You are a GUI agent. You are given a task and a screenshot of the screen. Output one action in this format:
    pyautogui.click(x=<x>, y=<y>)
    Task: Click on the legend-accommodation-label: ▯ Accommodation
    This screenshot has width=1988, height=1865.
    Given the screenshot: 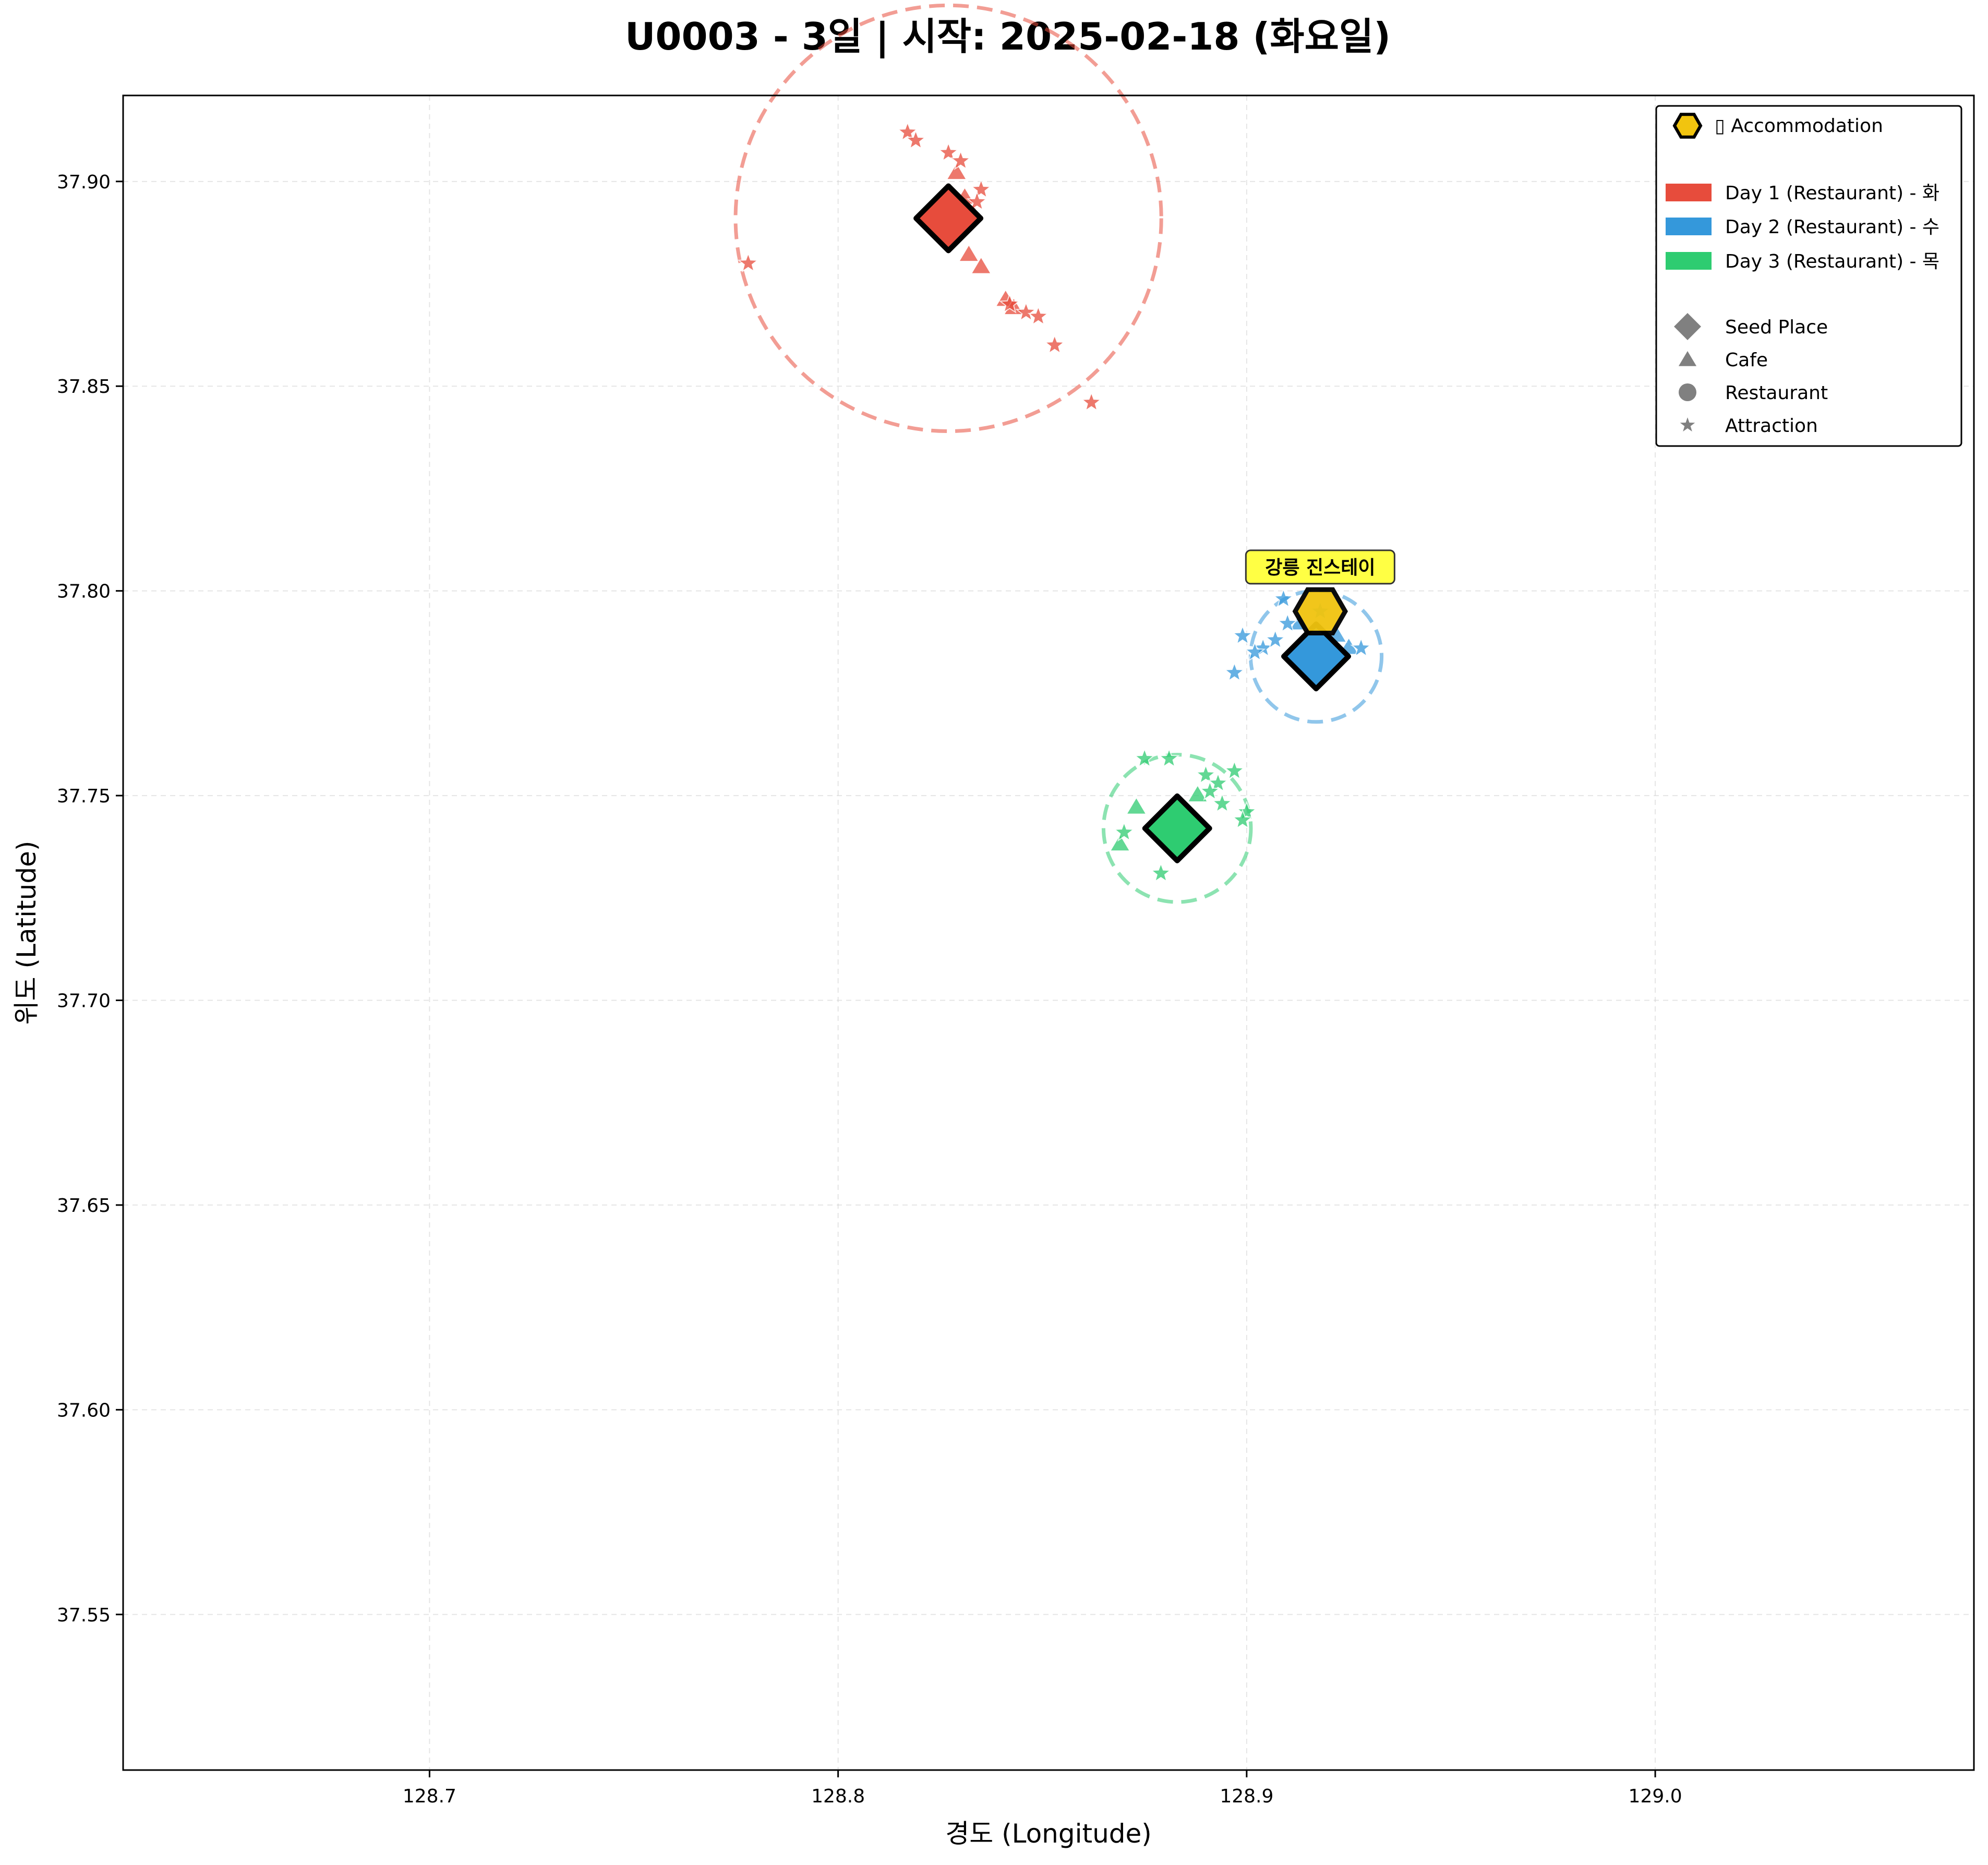 What is the action you would take?
    pyautogui.click(x=1799, y=126)
    